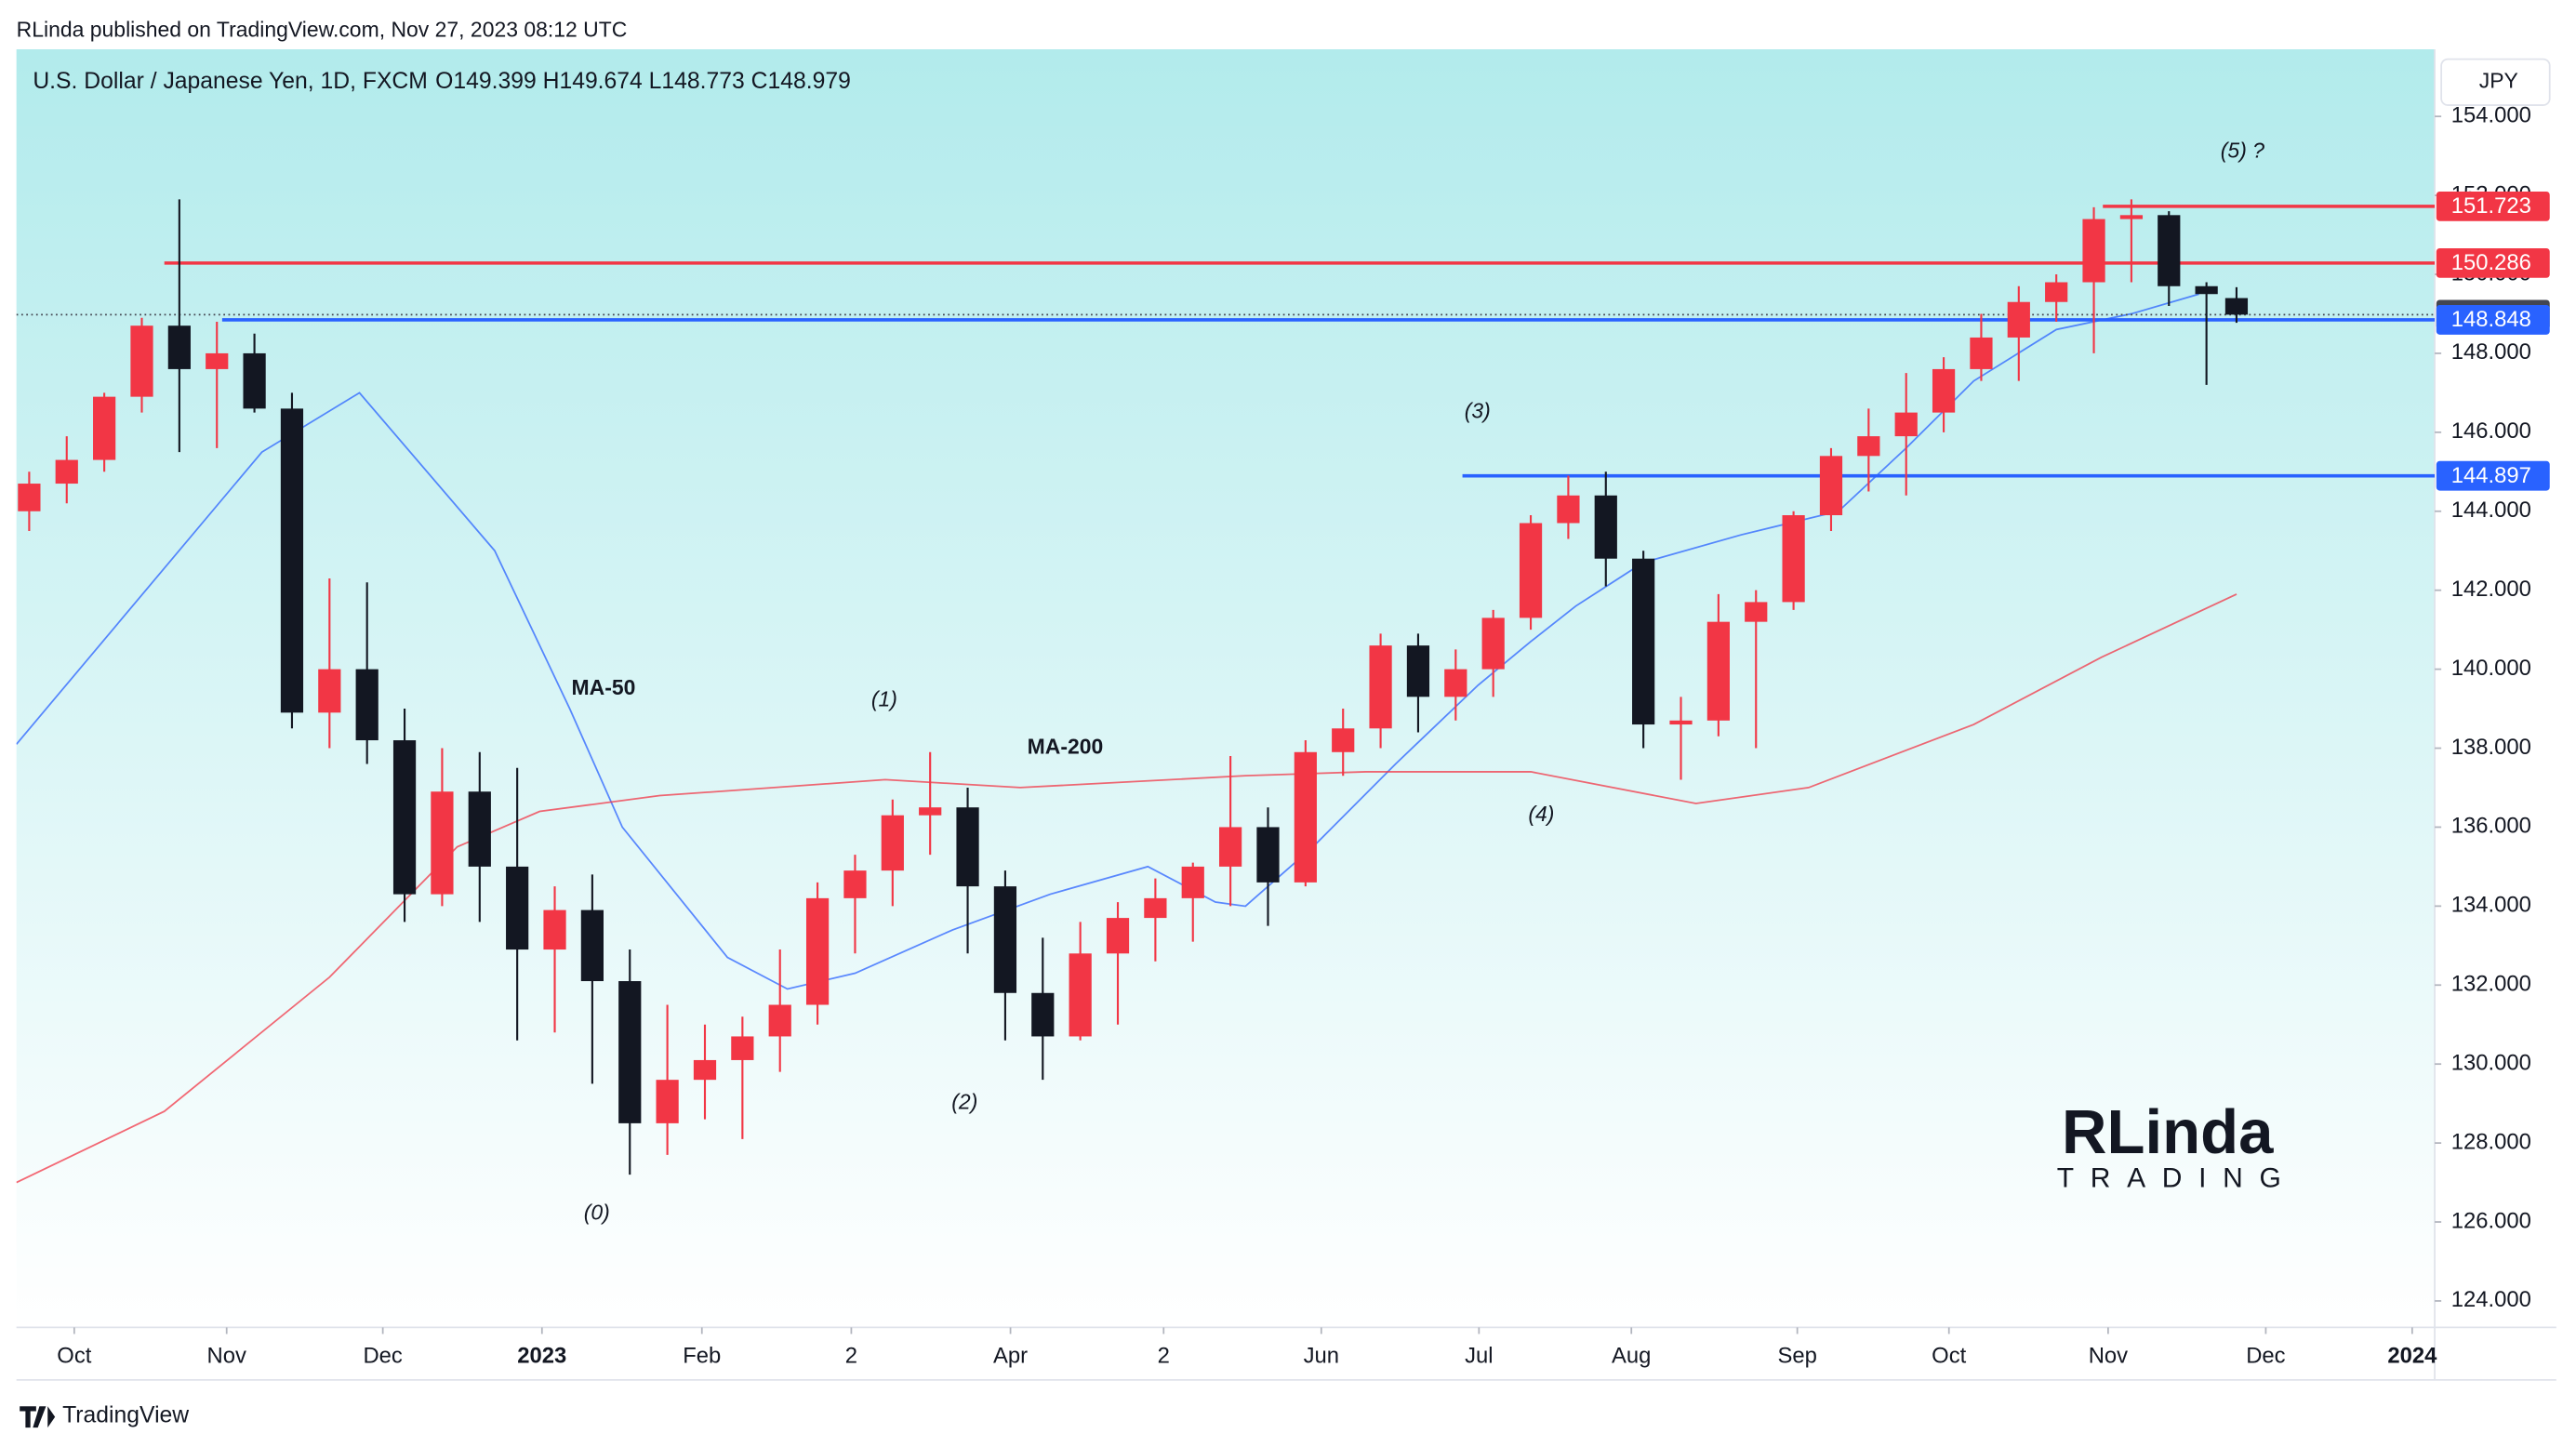 This screenshot has width=2576, height=1447. Describe the element at coordinates (702, 1356) in the screenshot. I see `x-tick-label: Feb` at that location.